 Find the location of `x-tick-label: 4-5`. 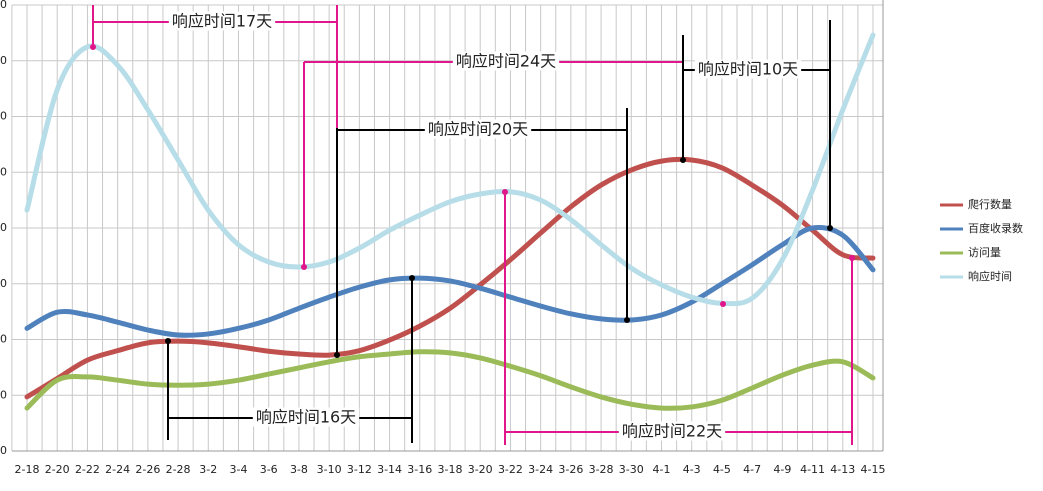

x-tick-label: 4-5 is located at coordinates (722, 469).